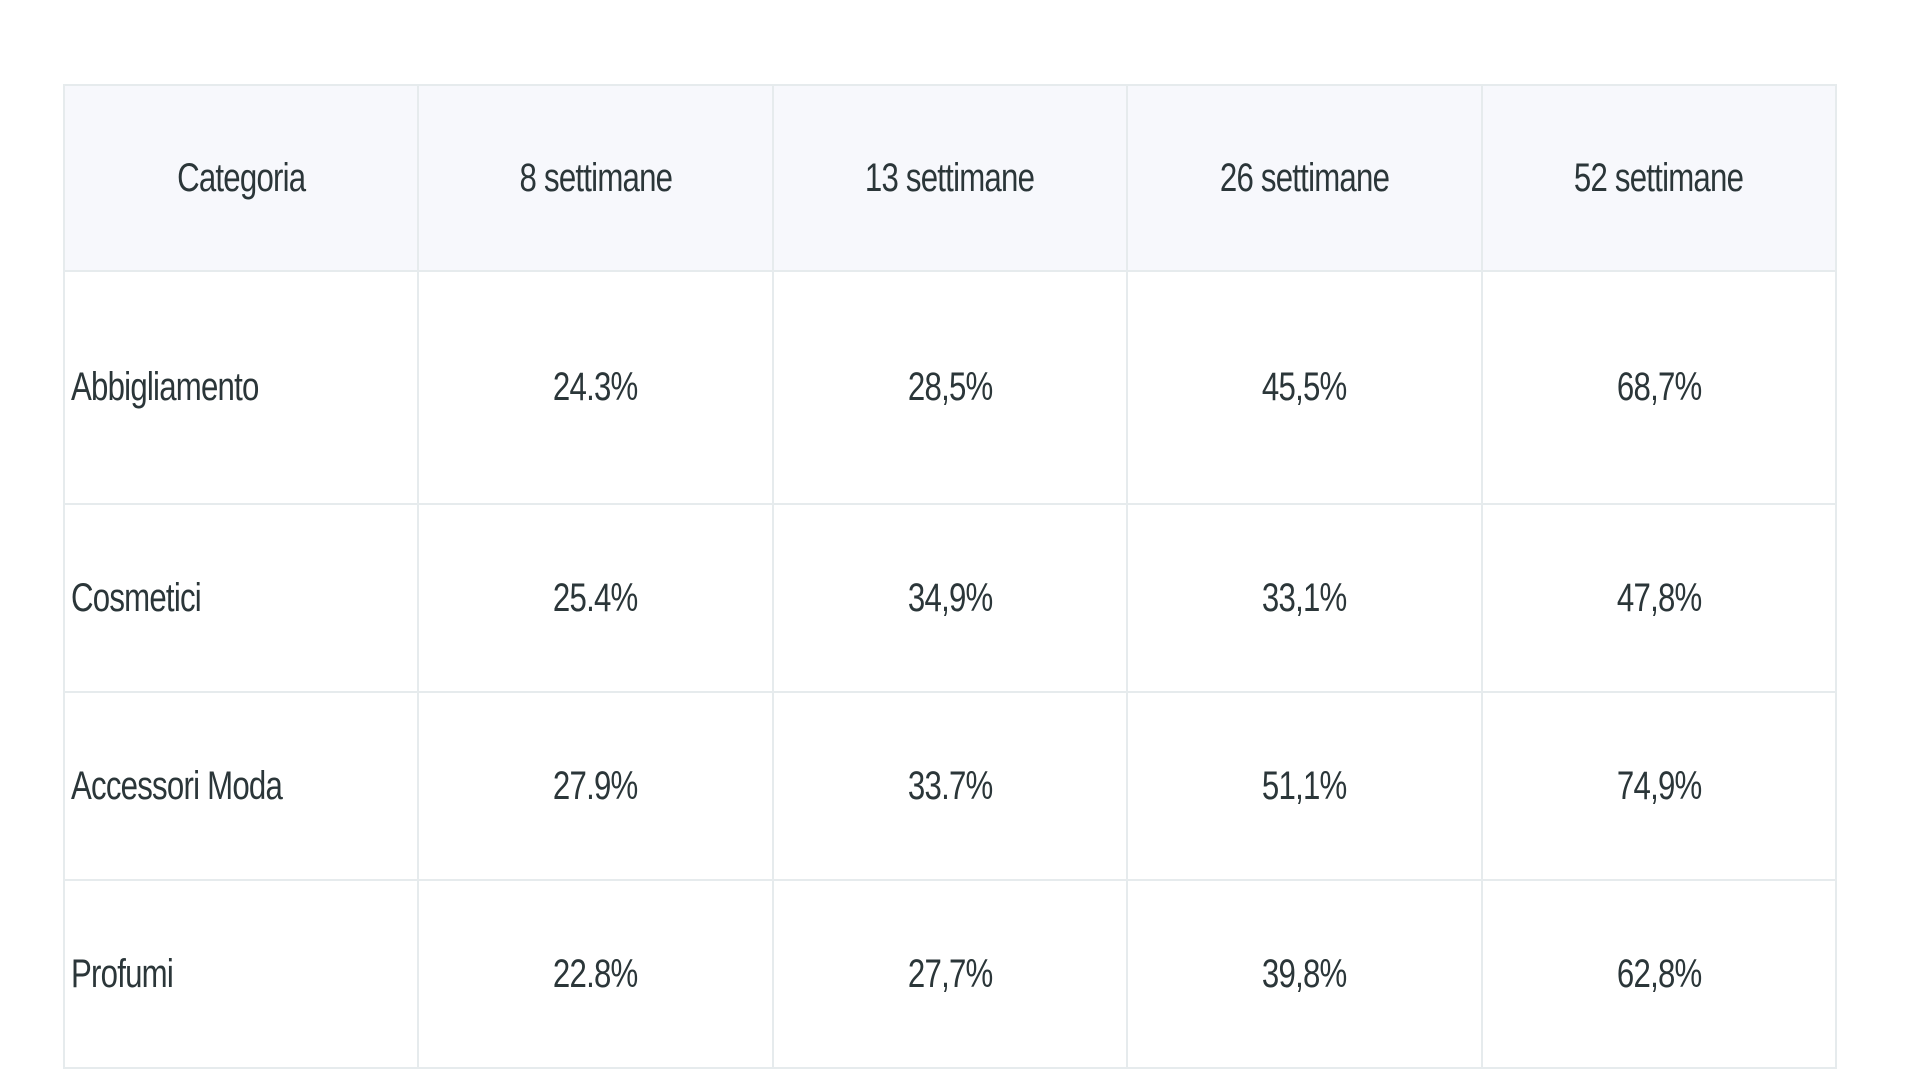  I want to click on cell-category: Accessori Moda, so click(241, 786).